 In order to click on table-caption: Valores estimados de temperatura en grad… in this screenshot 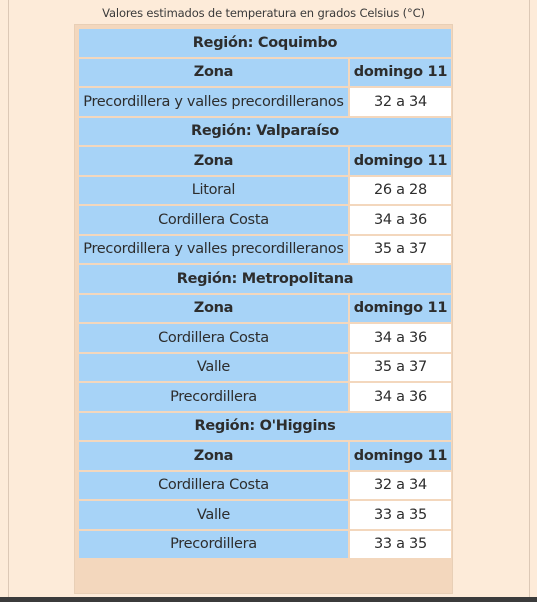, I will do `click(263, 13)`.